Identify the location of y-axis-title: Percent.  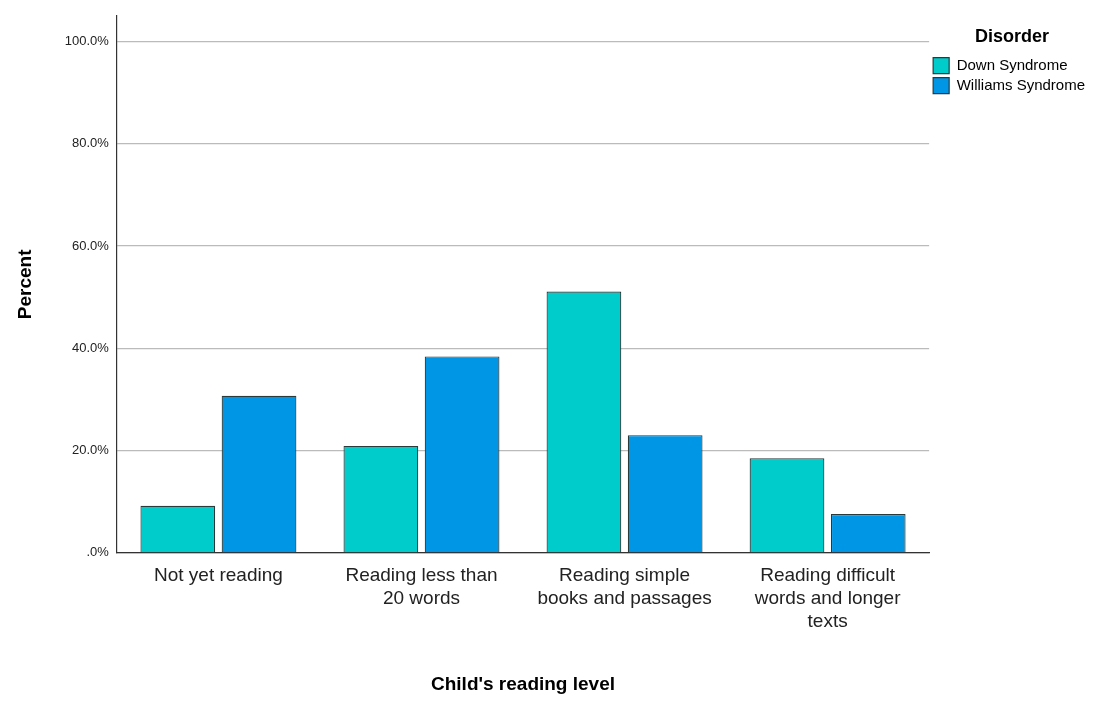
(24, 284).